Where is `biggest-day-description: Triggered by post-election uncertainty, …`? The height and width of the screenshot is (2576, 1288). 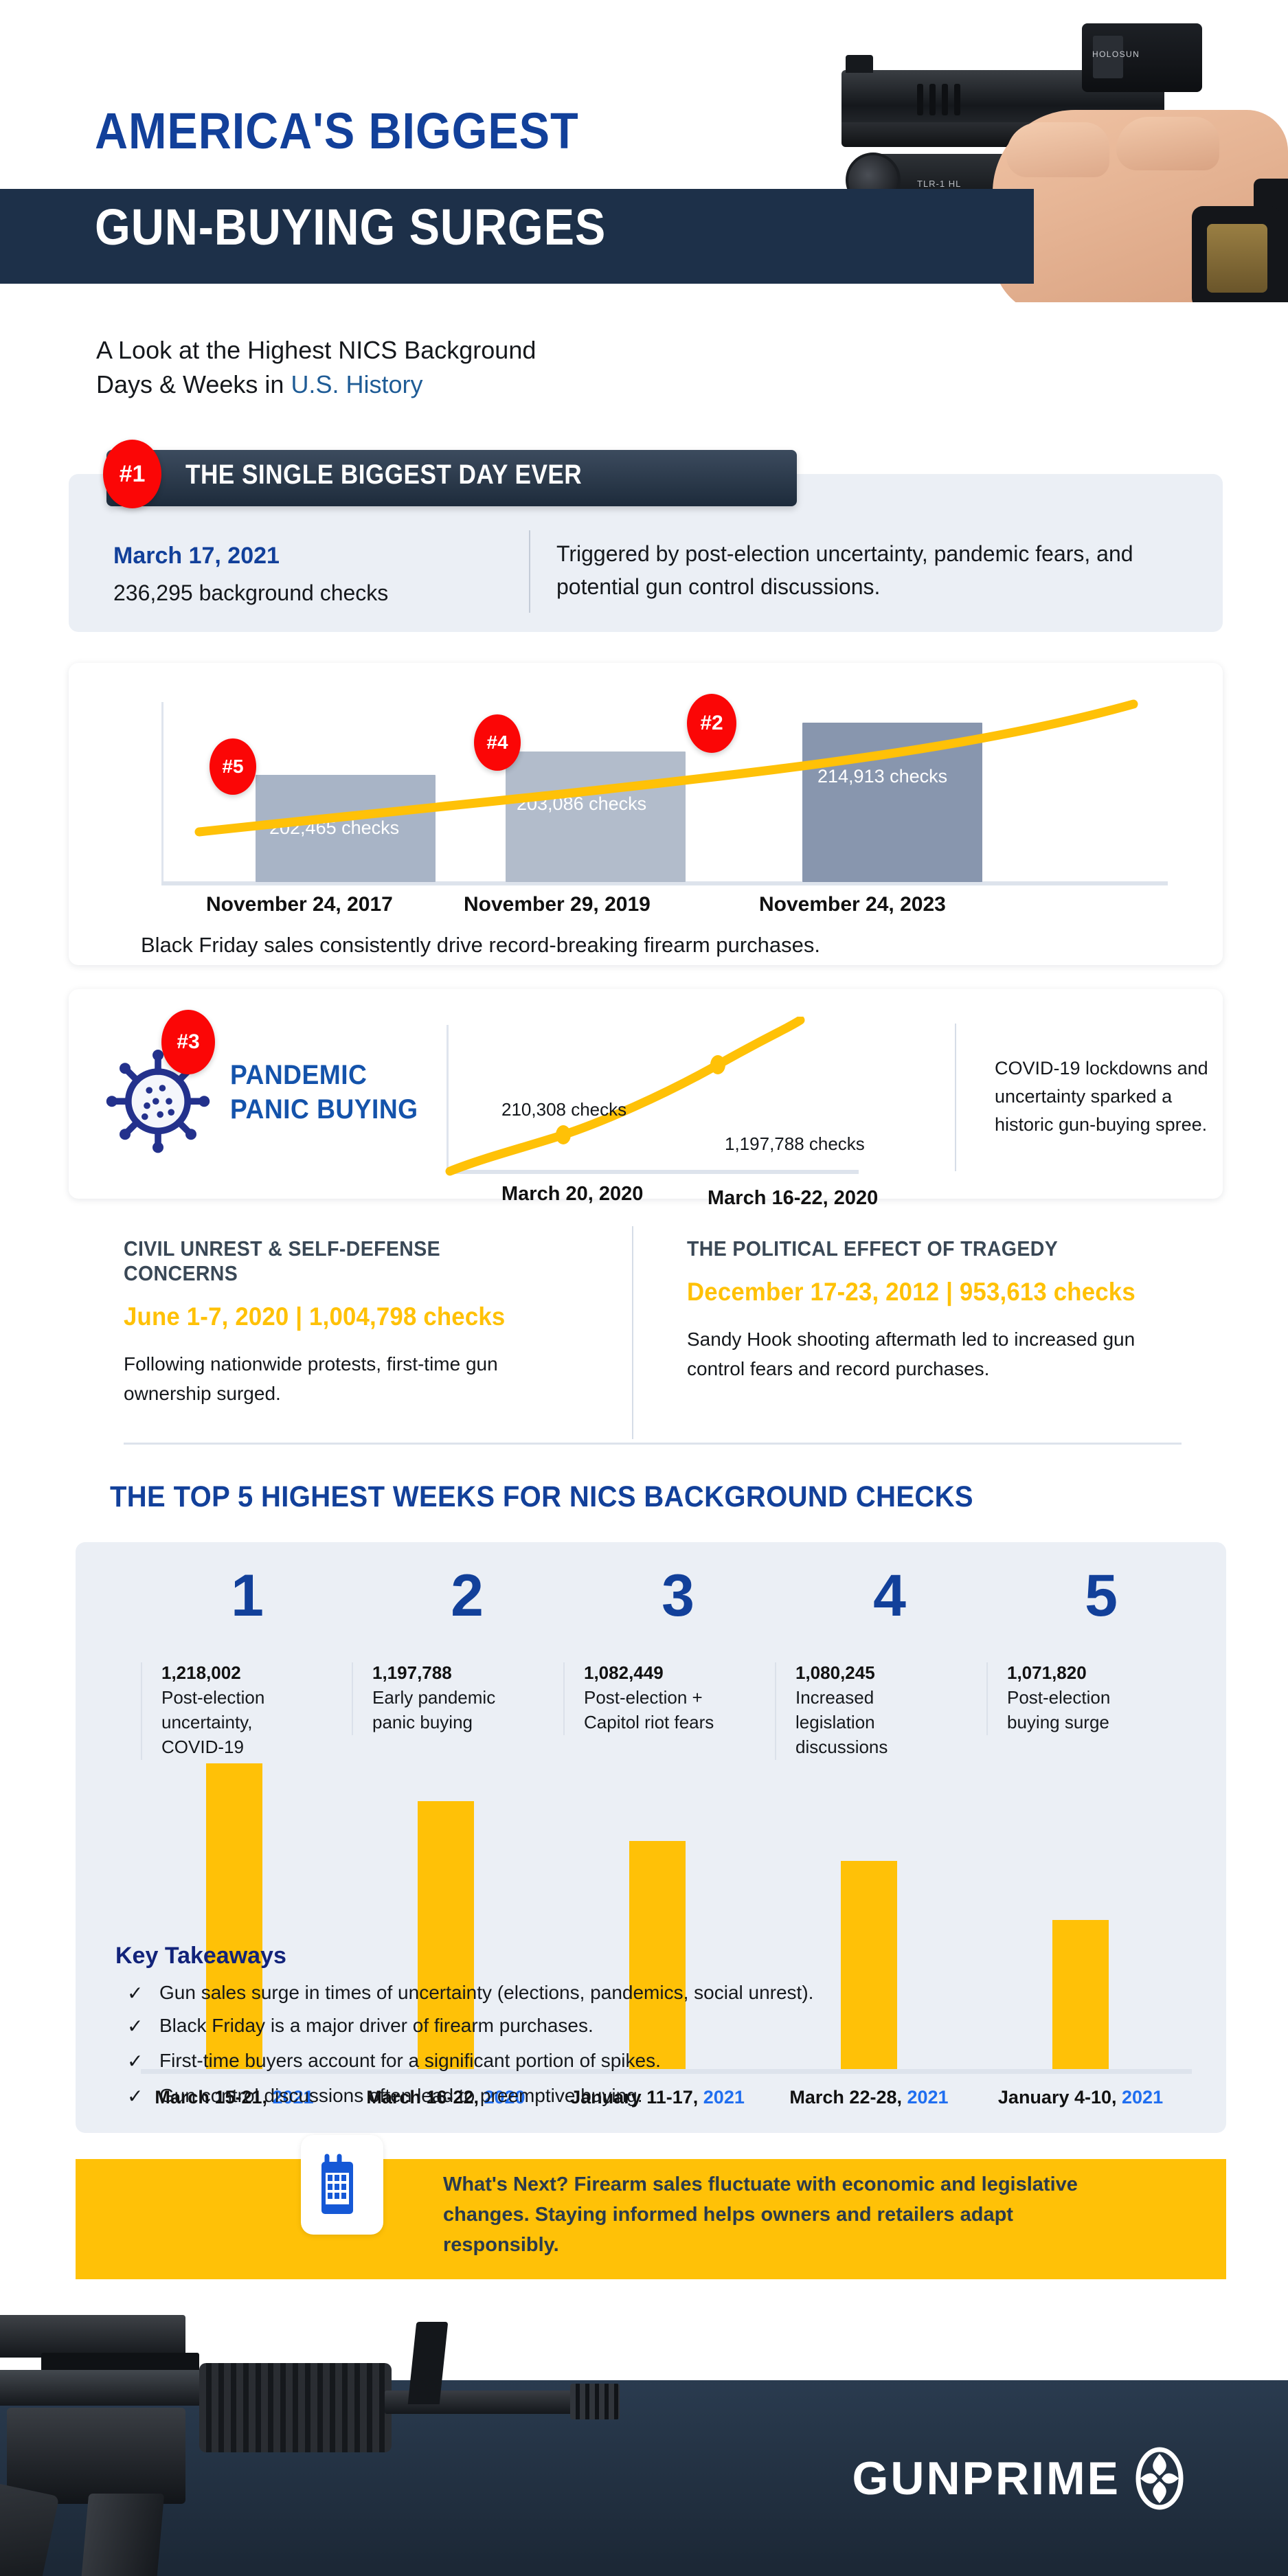
biggest-day-description: Triggered by post-election uncertainty, … is located at coordinates (844, 570).